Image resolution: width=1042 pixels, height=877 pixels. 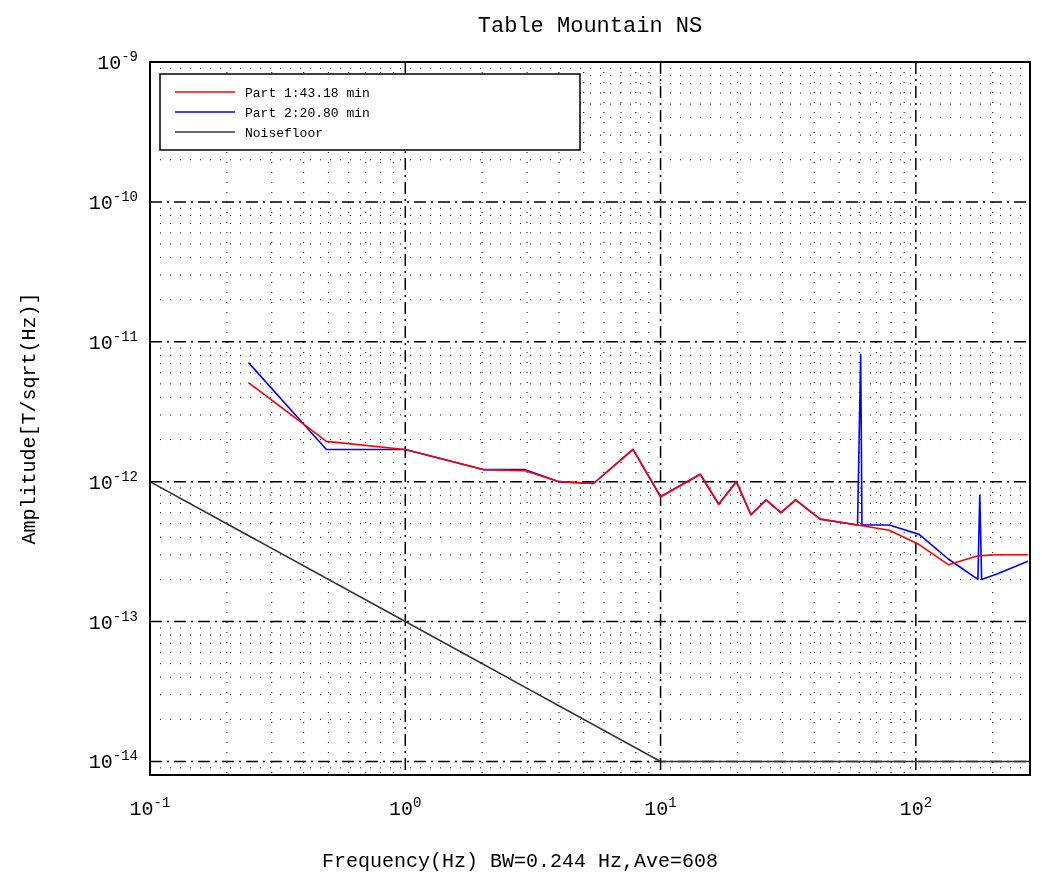 I want to click on y-tick-label: 10$^{-14}$, so click(x=113, y=761).